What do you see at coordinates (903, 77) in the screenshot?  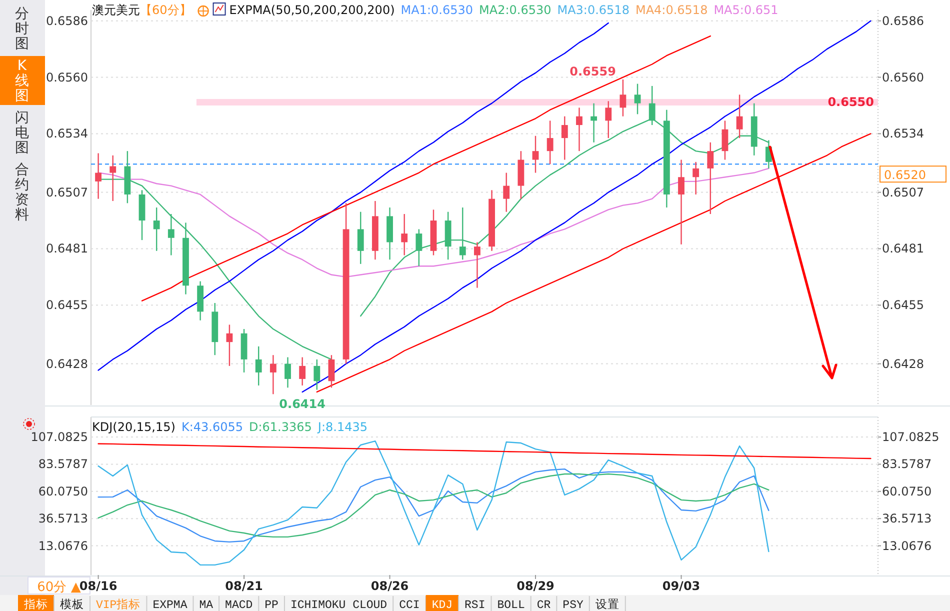 I see `y2-tick-label: 0.6560` at bounding box center [903, 77].